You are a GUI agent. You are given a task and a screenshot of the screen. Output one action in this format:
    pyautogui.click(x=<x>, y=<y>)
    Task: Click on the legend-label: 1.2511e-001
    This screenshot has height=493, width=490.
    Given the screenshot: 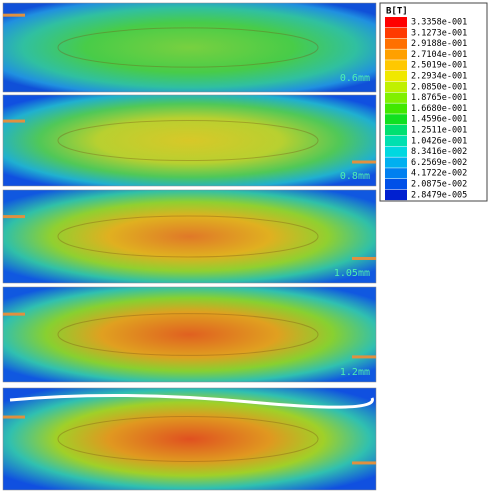 What is the action you would take?
    pyautogui.click(x=439, y=131)
    